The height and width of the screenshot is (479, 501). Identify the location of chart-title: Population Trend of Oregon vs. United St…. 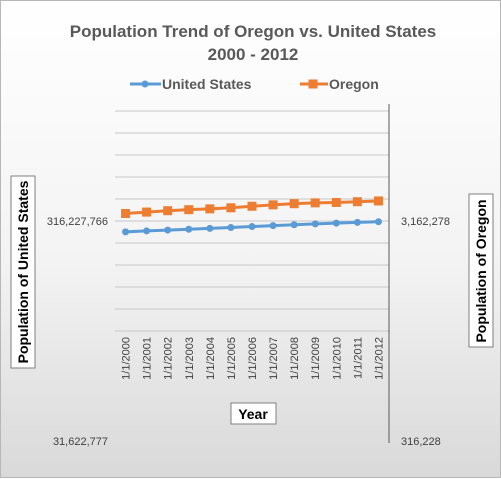
(253, 31).